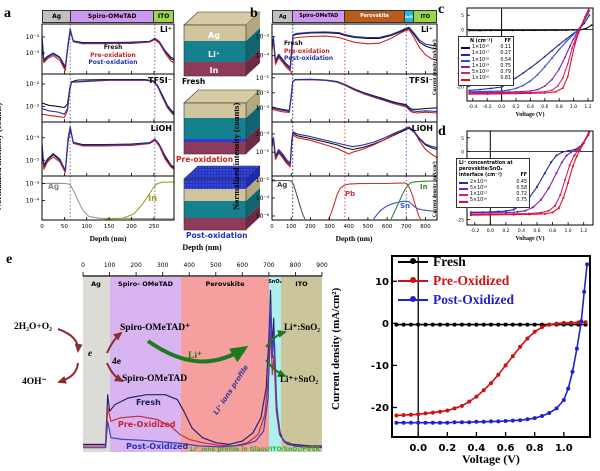 The image size is (600, 471). What do you see at coordinates (479, 195) in the screenshot?
I see `legend-conc: 1×10¹⁷` at bounding box center [479, 195].